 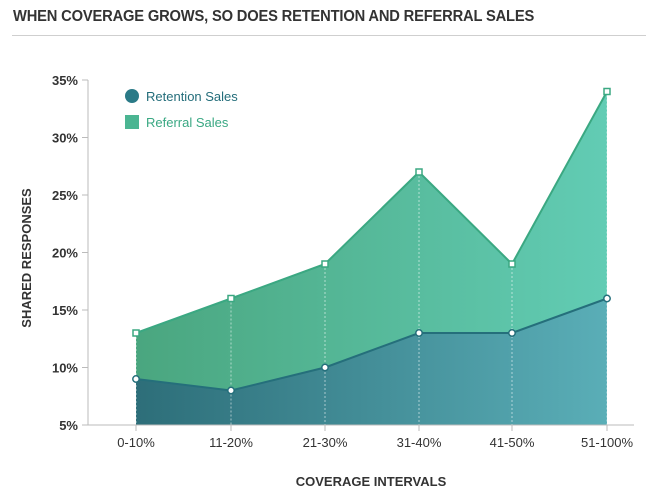 What do you see at coordinates (65, 138) in the screenshot?
I see `y-tick-label: 30%` at bounding box center [65, 138].